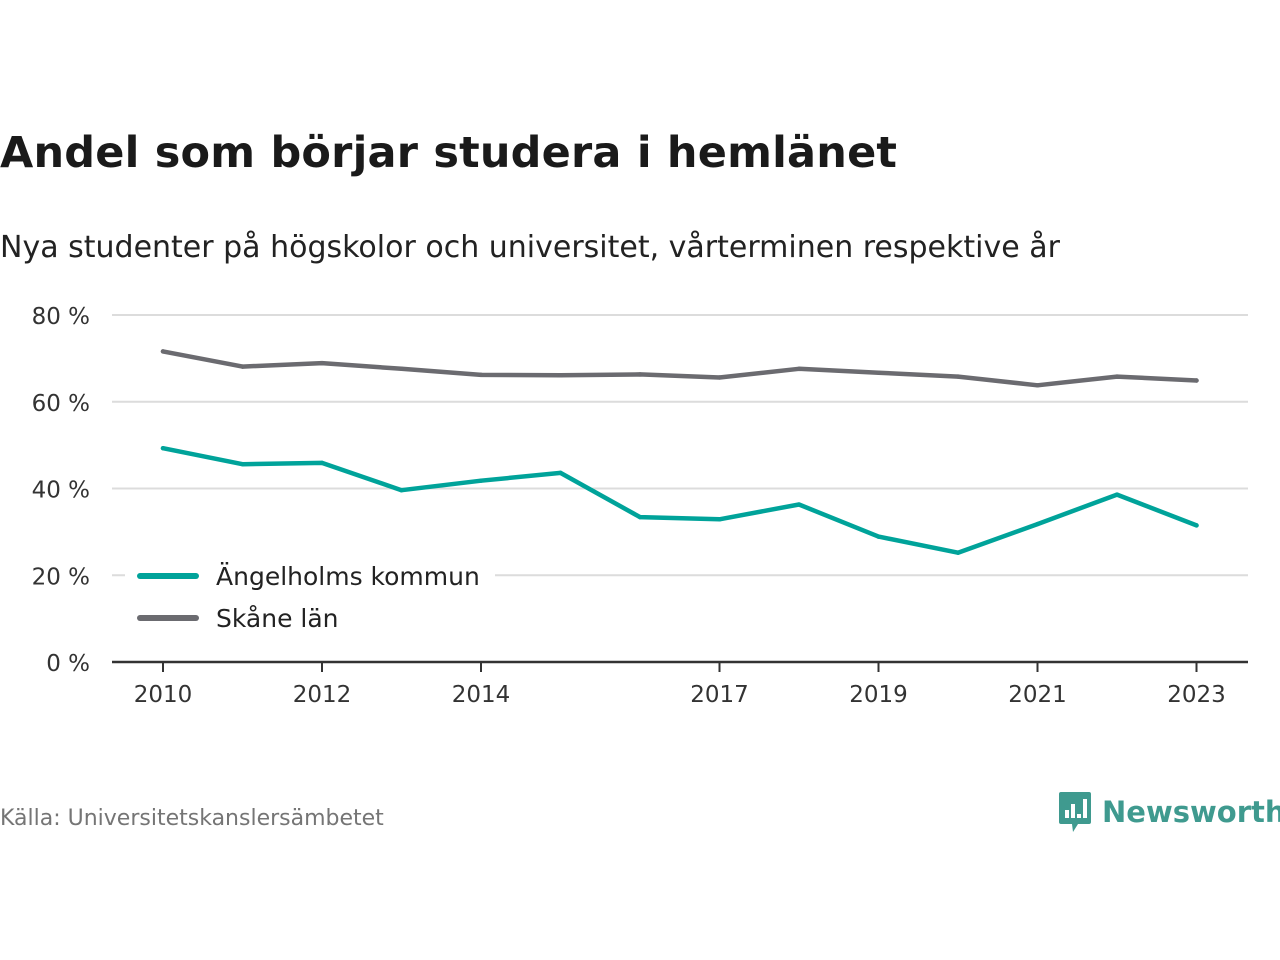  Describe the element at coordinates (68, 664) in the screenshot. I see `y-tick-label: 0 %` at that location.